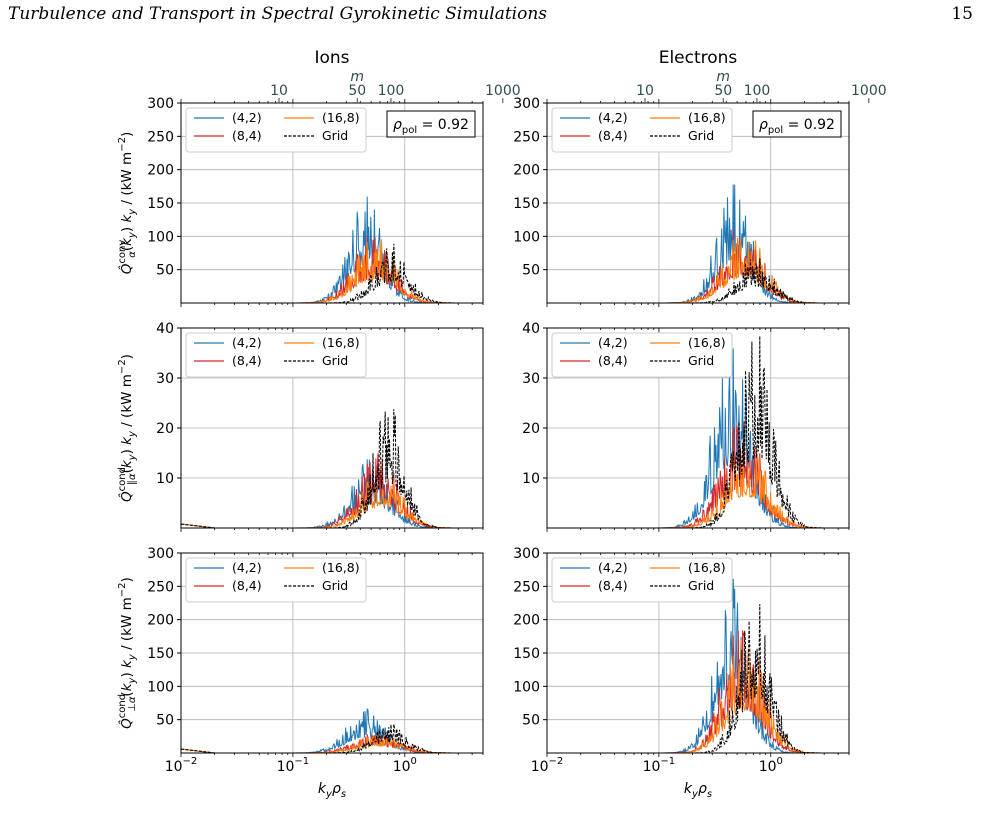 The image size is (981, 825). I want to click on column-title: Ions, so click(331, 58).